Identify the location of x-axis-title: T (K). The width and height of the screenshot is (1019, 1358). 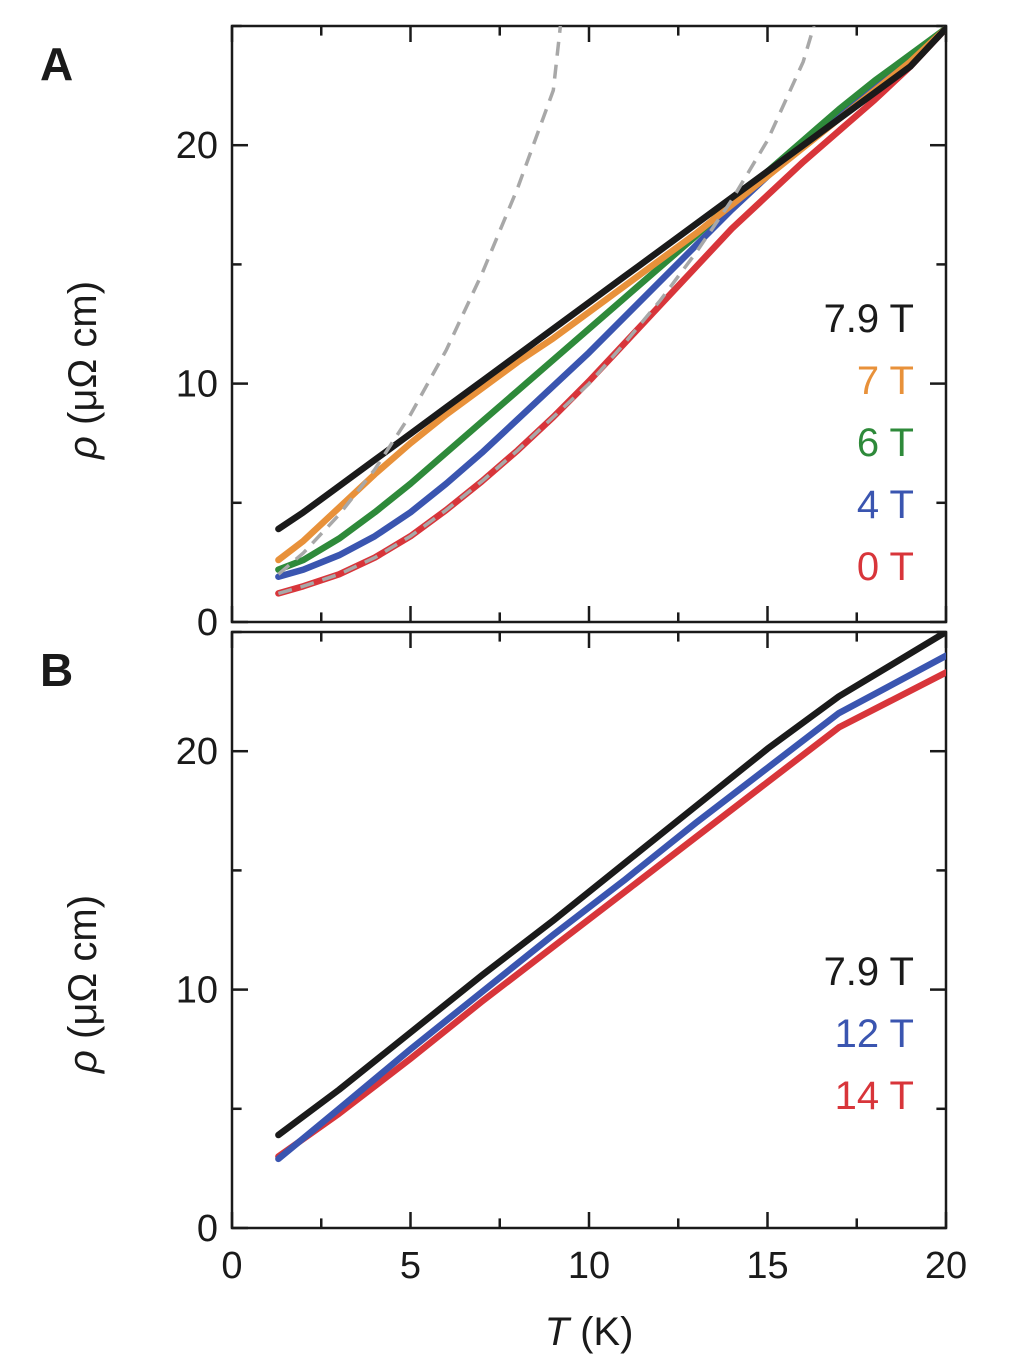
(589, 1332).